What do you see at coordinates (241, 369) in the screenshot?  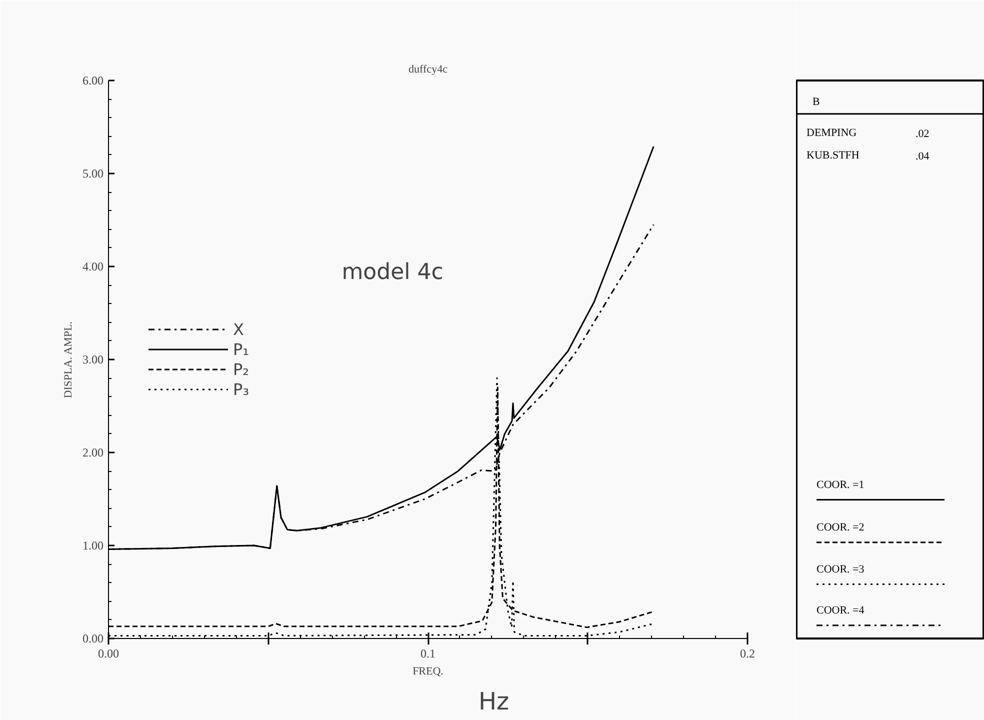 I see `legend-label: P₂` at bounding box center [241, 369].